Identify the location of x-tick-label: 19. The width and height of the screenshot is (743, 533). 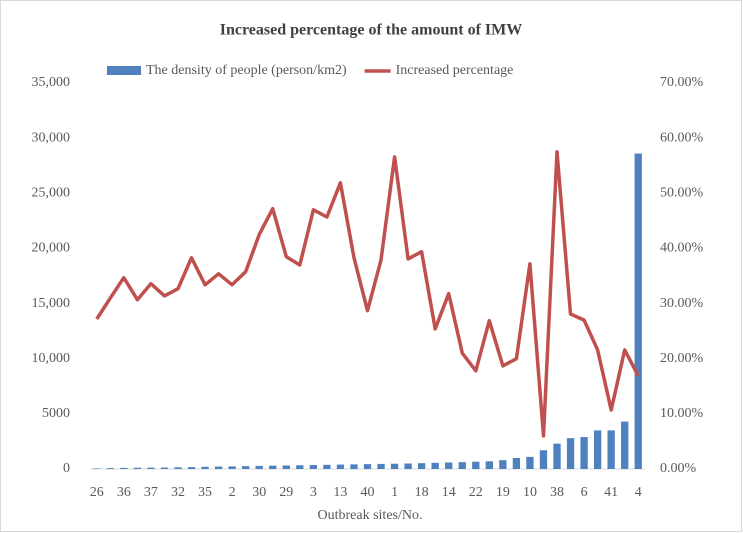
(503, 492).